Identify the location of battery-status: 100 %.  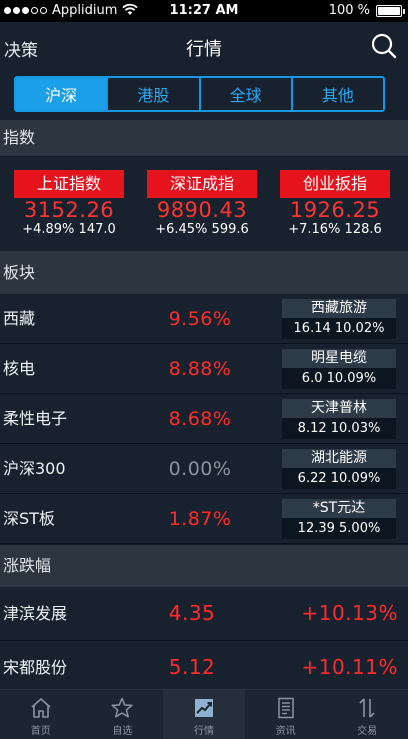
(366, 10).